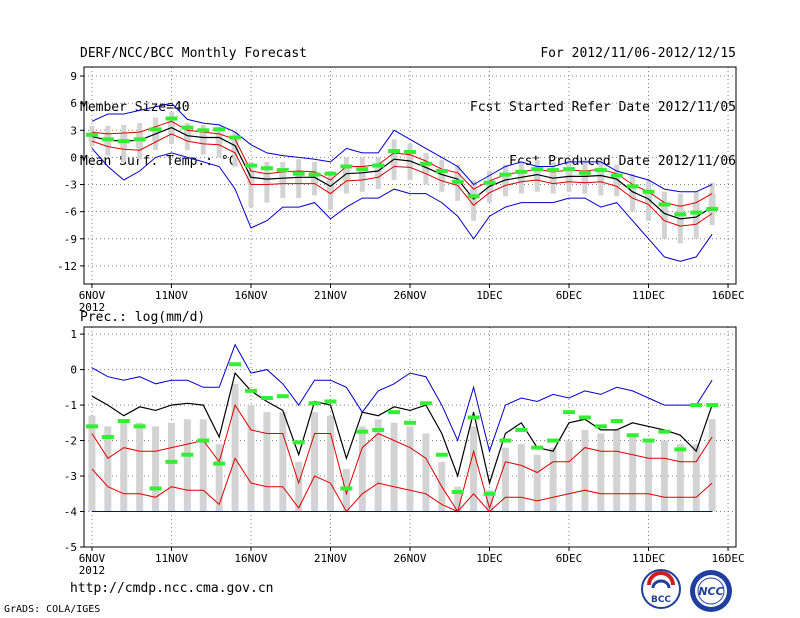 This screenshot has height=618, width=800. I want to click on temp-line-lower-inner, so click(402, 180).